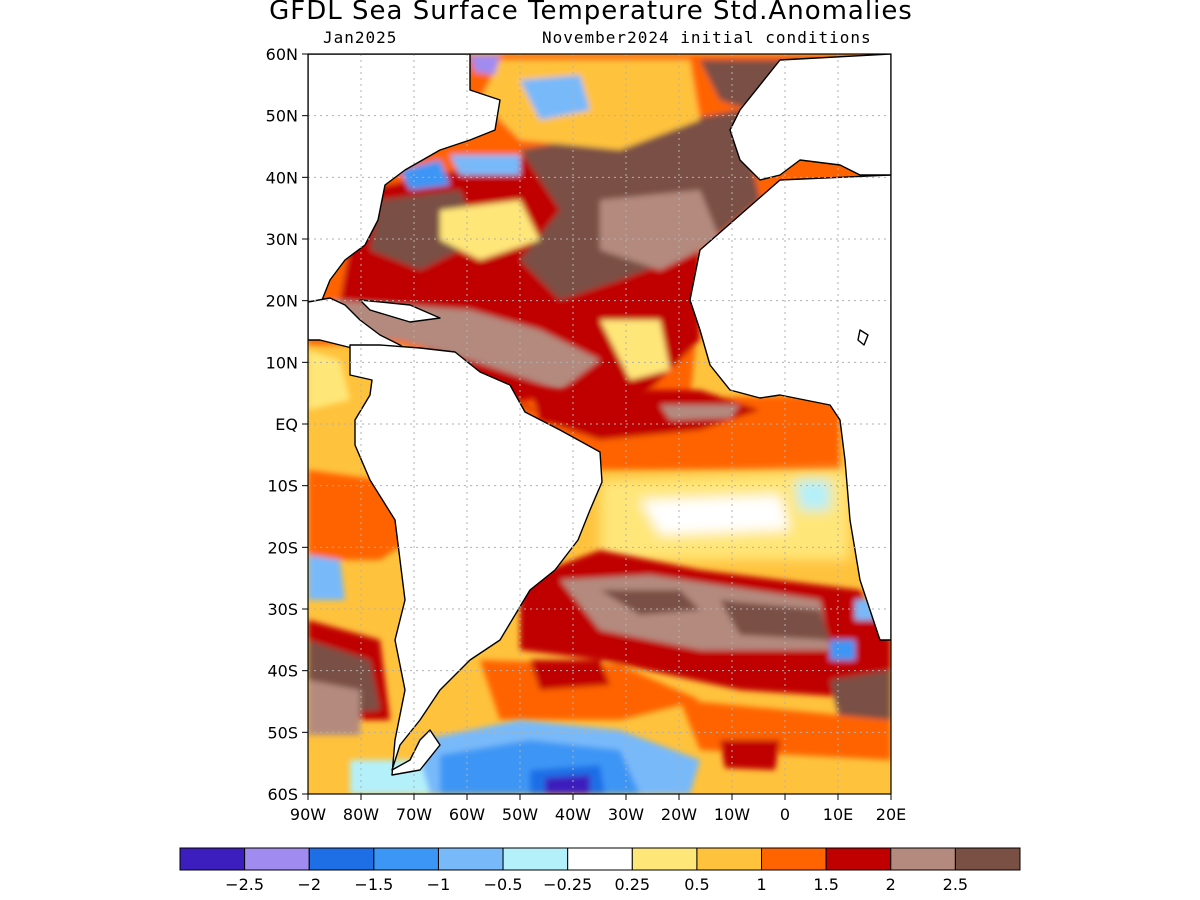 The image size is (1200, 900). What do you see at coordinates (282, 54) in the screenshot?
I see `latitude-label: 60N` at bounding box center [282, 54].